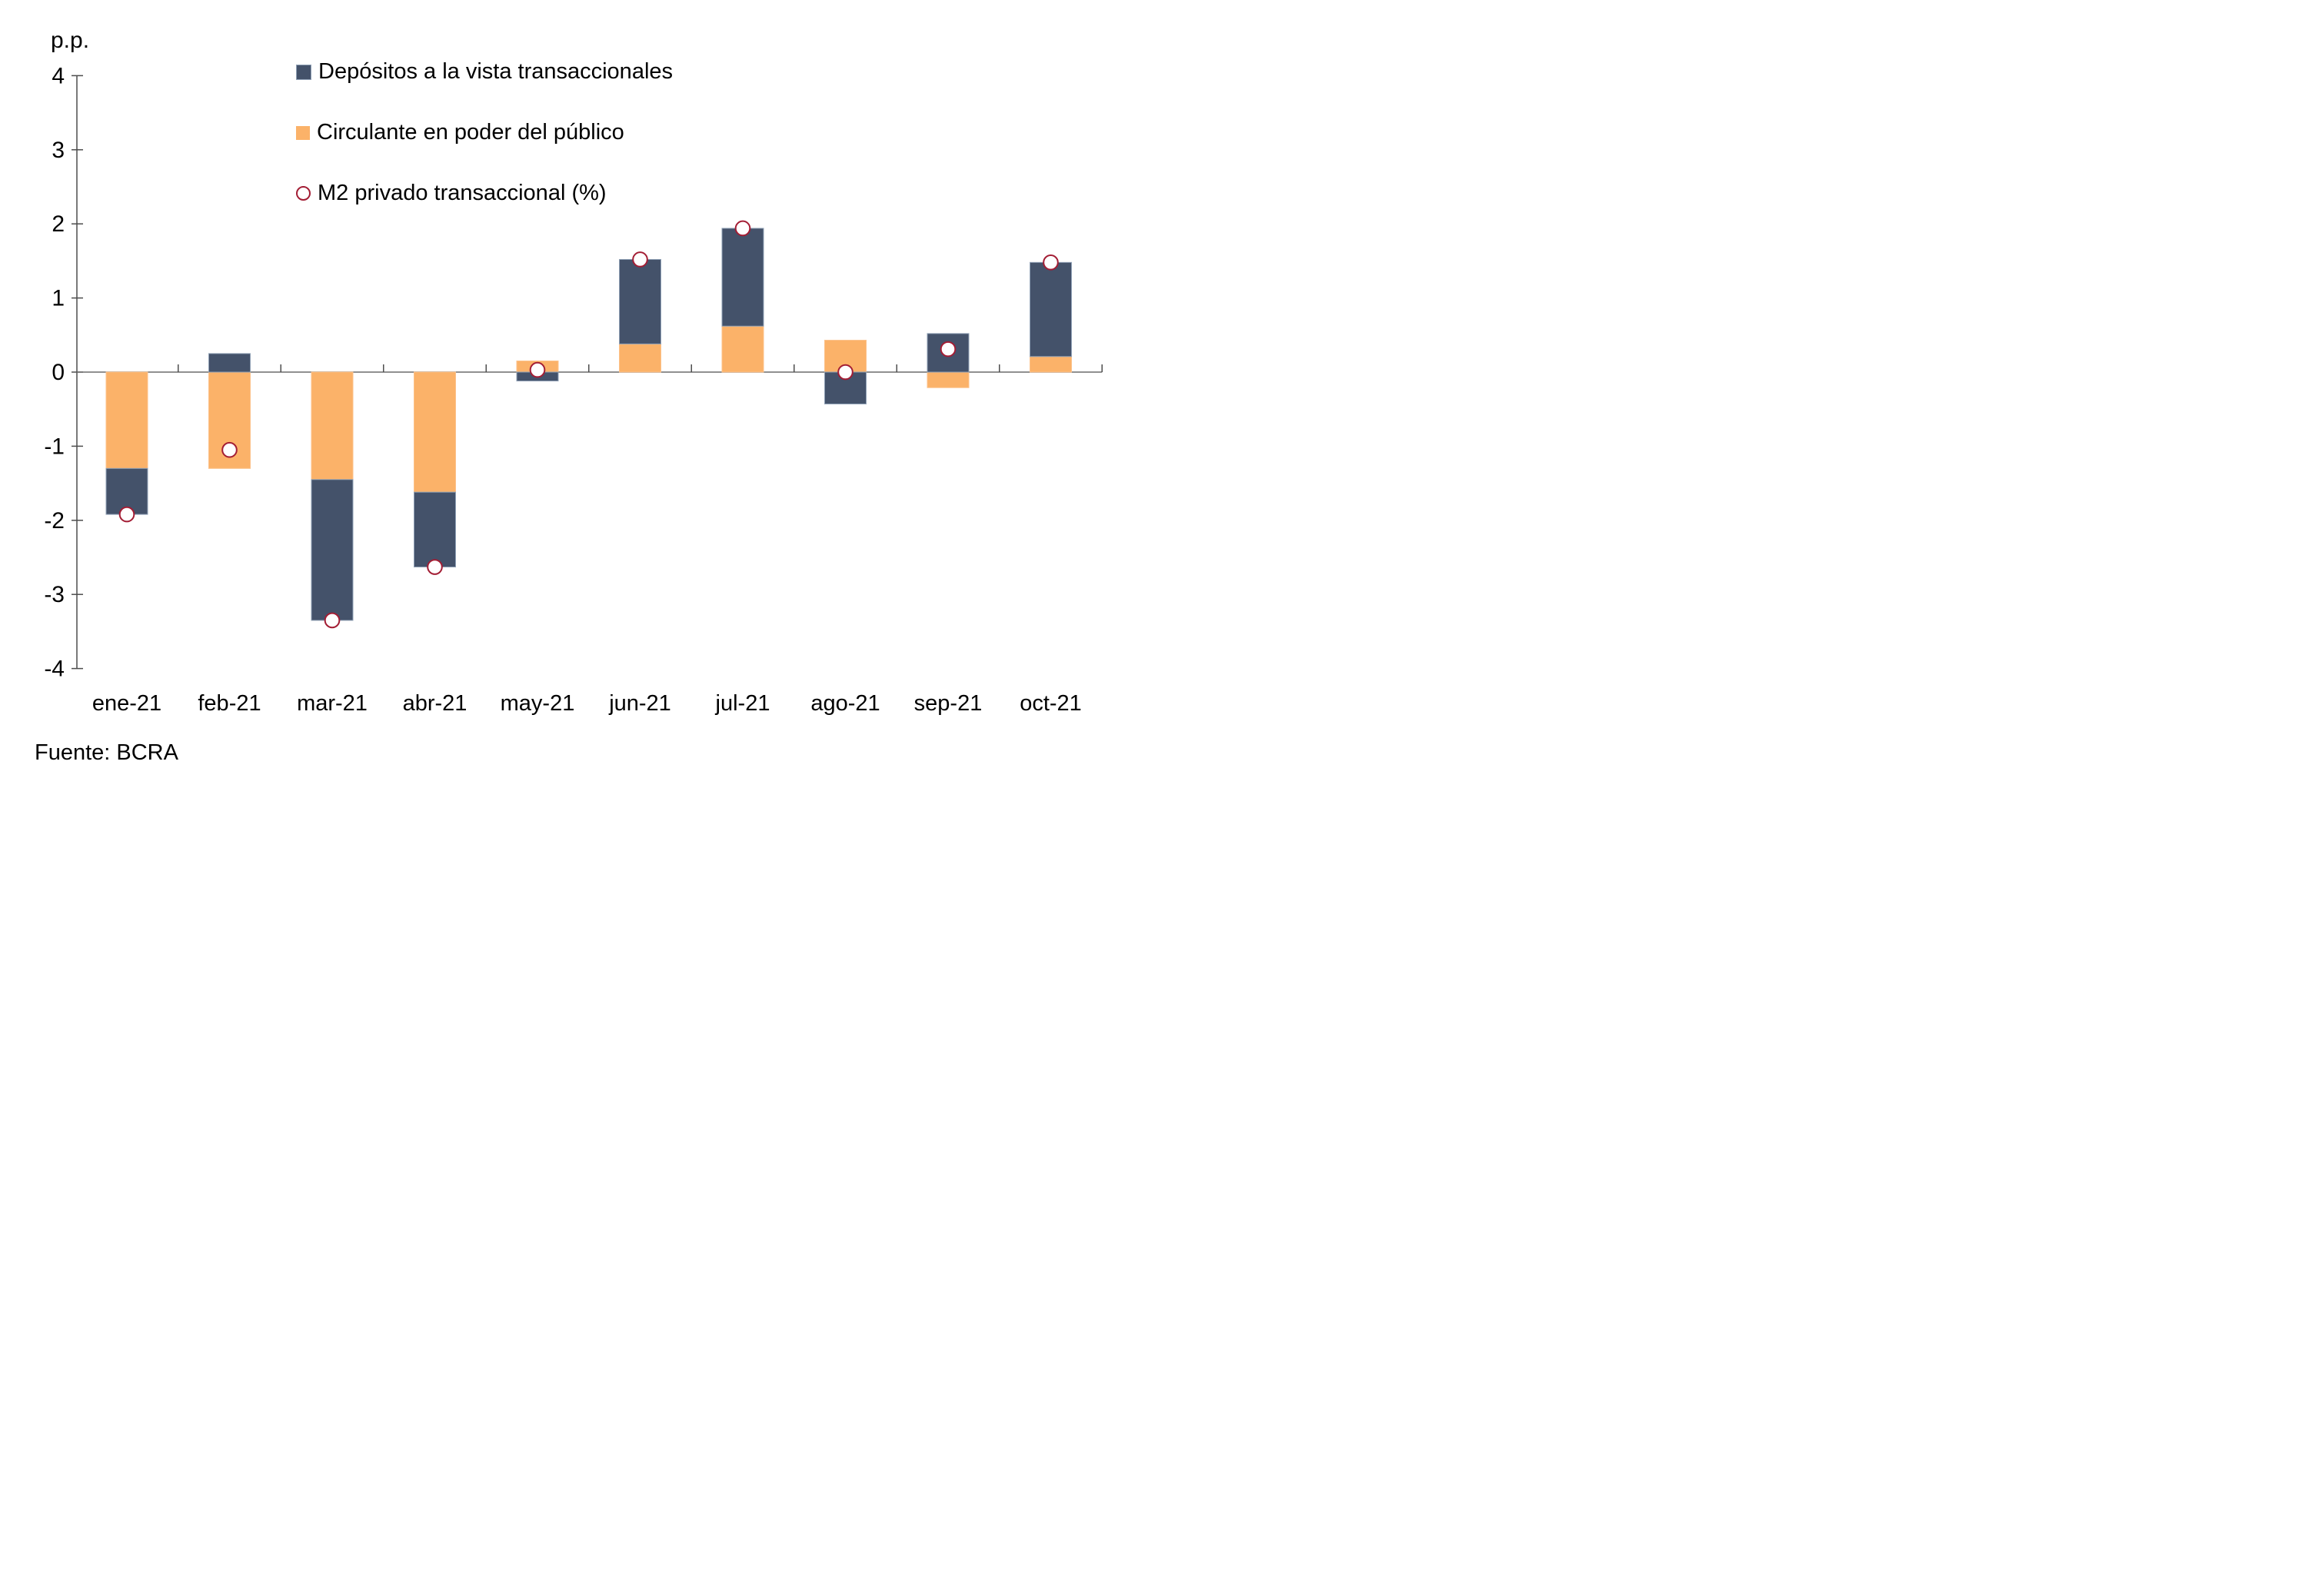 This screenshot has height=1596, width=2306. What do you see at coordinates (1051, 703) in the screenshot?
I see `x-label-oct-21: oct-21` at bounding box center [1051, 703].